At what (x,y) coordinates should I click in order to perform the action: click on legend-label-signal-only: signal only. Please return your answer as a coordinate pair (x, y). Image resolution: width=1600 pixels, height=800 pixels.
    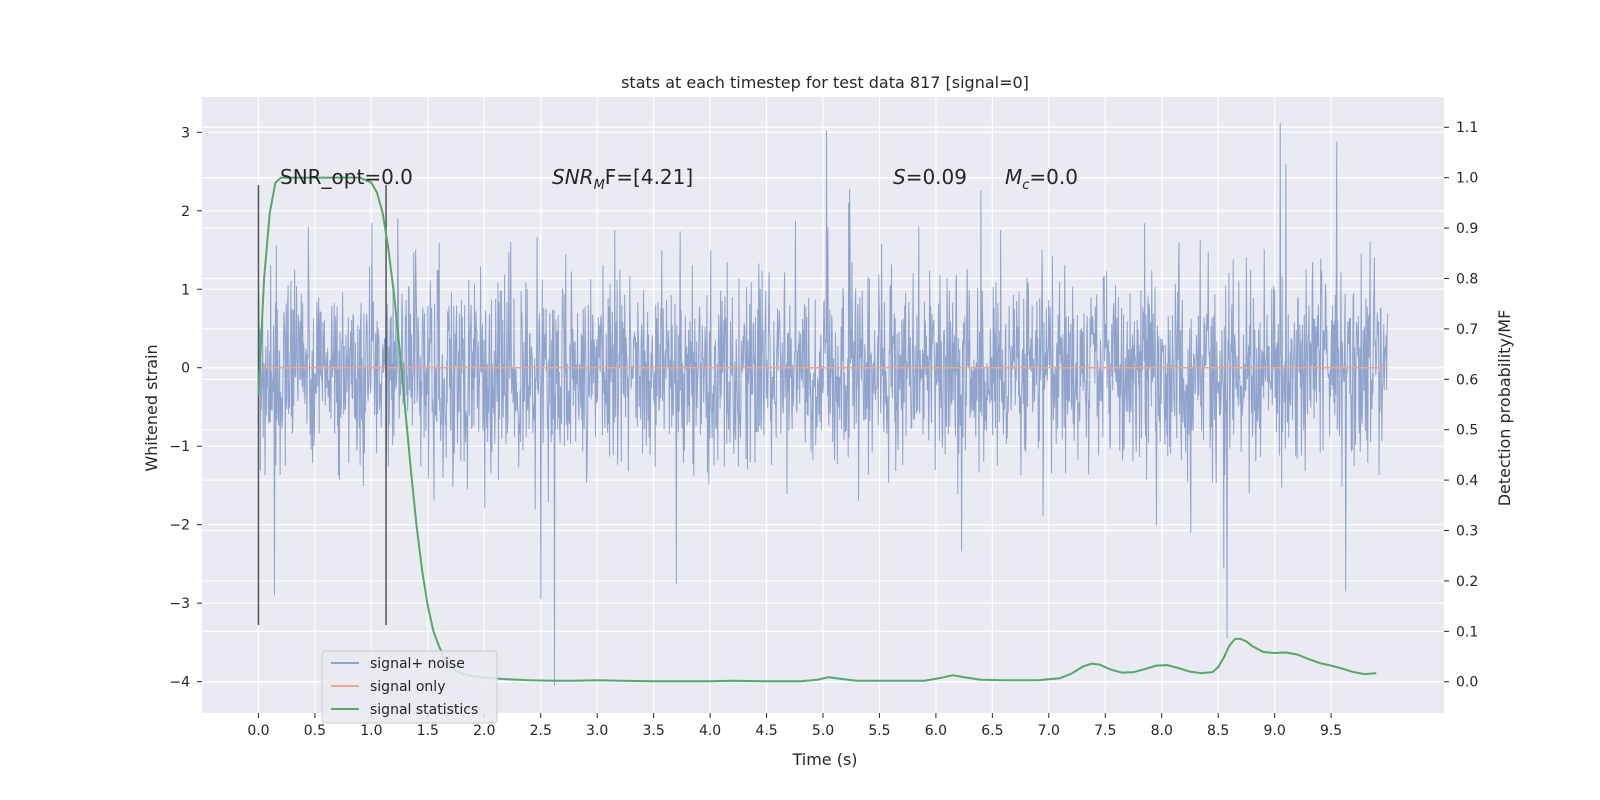
    Looking at the image, I should click on (407, 687).